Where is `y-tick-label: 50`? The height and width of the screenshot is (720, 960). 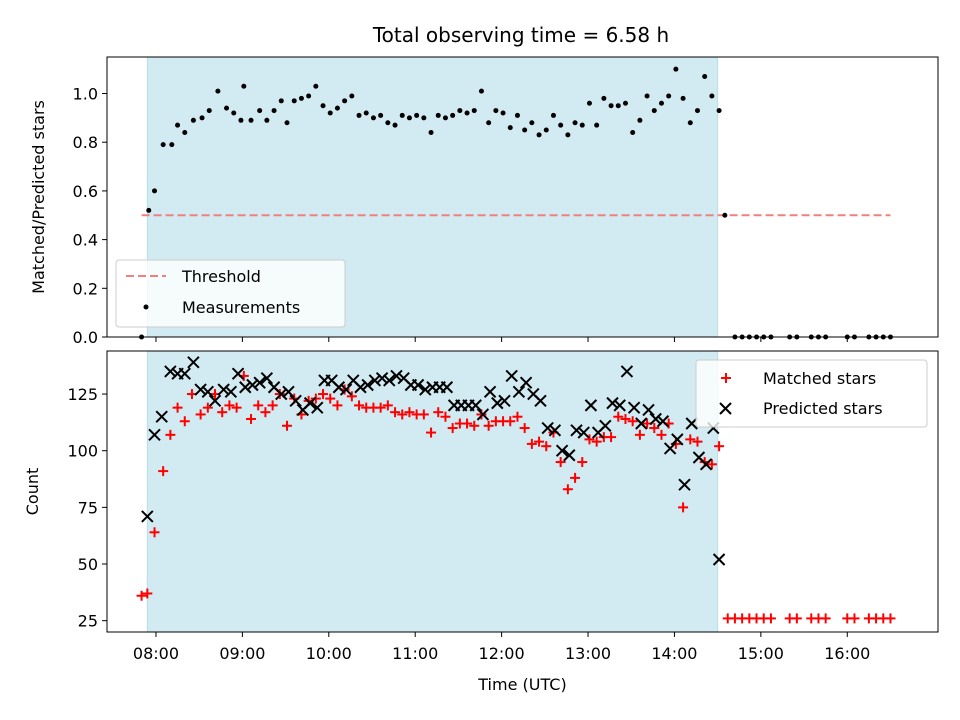 y-tick-label: 50 is located at coordinates (88, 564).